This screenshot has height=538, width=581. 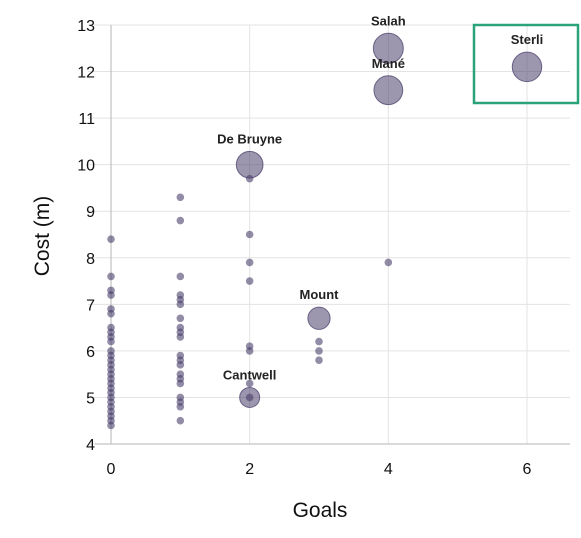 What do you see at coordinates (388, 20) in the screenshot?
I see `point-label: Salah` at bounding box center [388, 20].